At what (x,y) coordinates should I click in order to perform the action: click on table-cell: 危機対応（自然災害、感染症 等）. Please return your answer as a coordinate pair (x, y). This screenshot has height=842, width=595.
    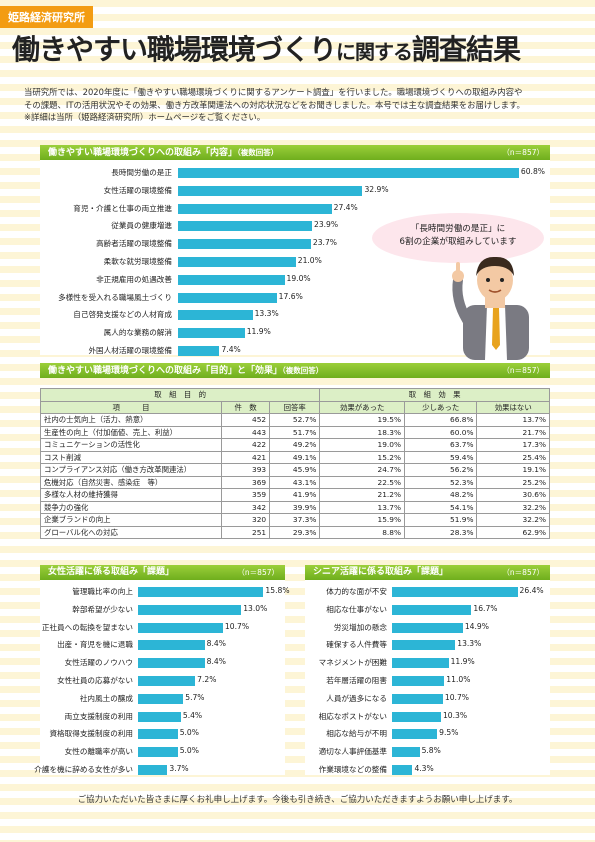
    Looking at the image, I should click on (131, 482).